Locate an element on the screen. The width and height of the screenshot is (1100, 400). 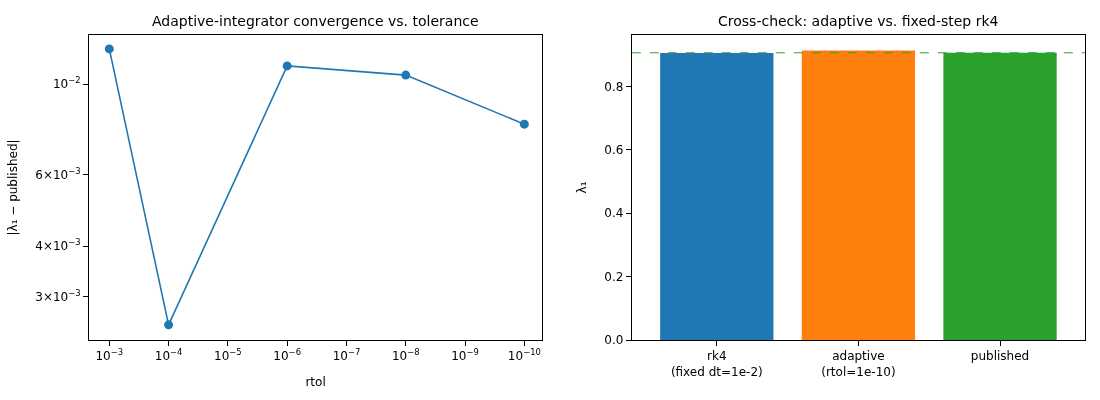
x-tick-label: 10$^{−9}$ is located at coordinates (465, 355).